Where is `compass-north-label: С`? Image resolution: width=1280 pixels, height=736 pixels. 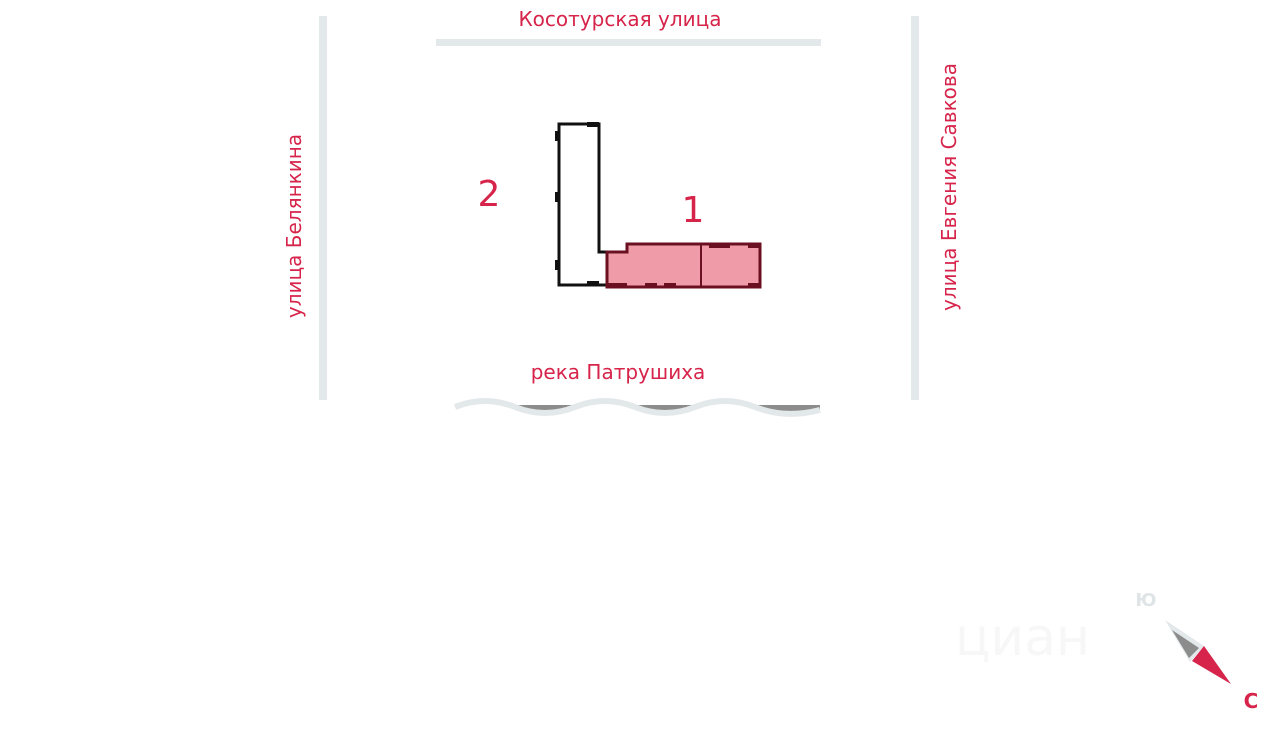 compass-north-label: С is located at coordinates (1251, 701).